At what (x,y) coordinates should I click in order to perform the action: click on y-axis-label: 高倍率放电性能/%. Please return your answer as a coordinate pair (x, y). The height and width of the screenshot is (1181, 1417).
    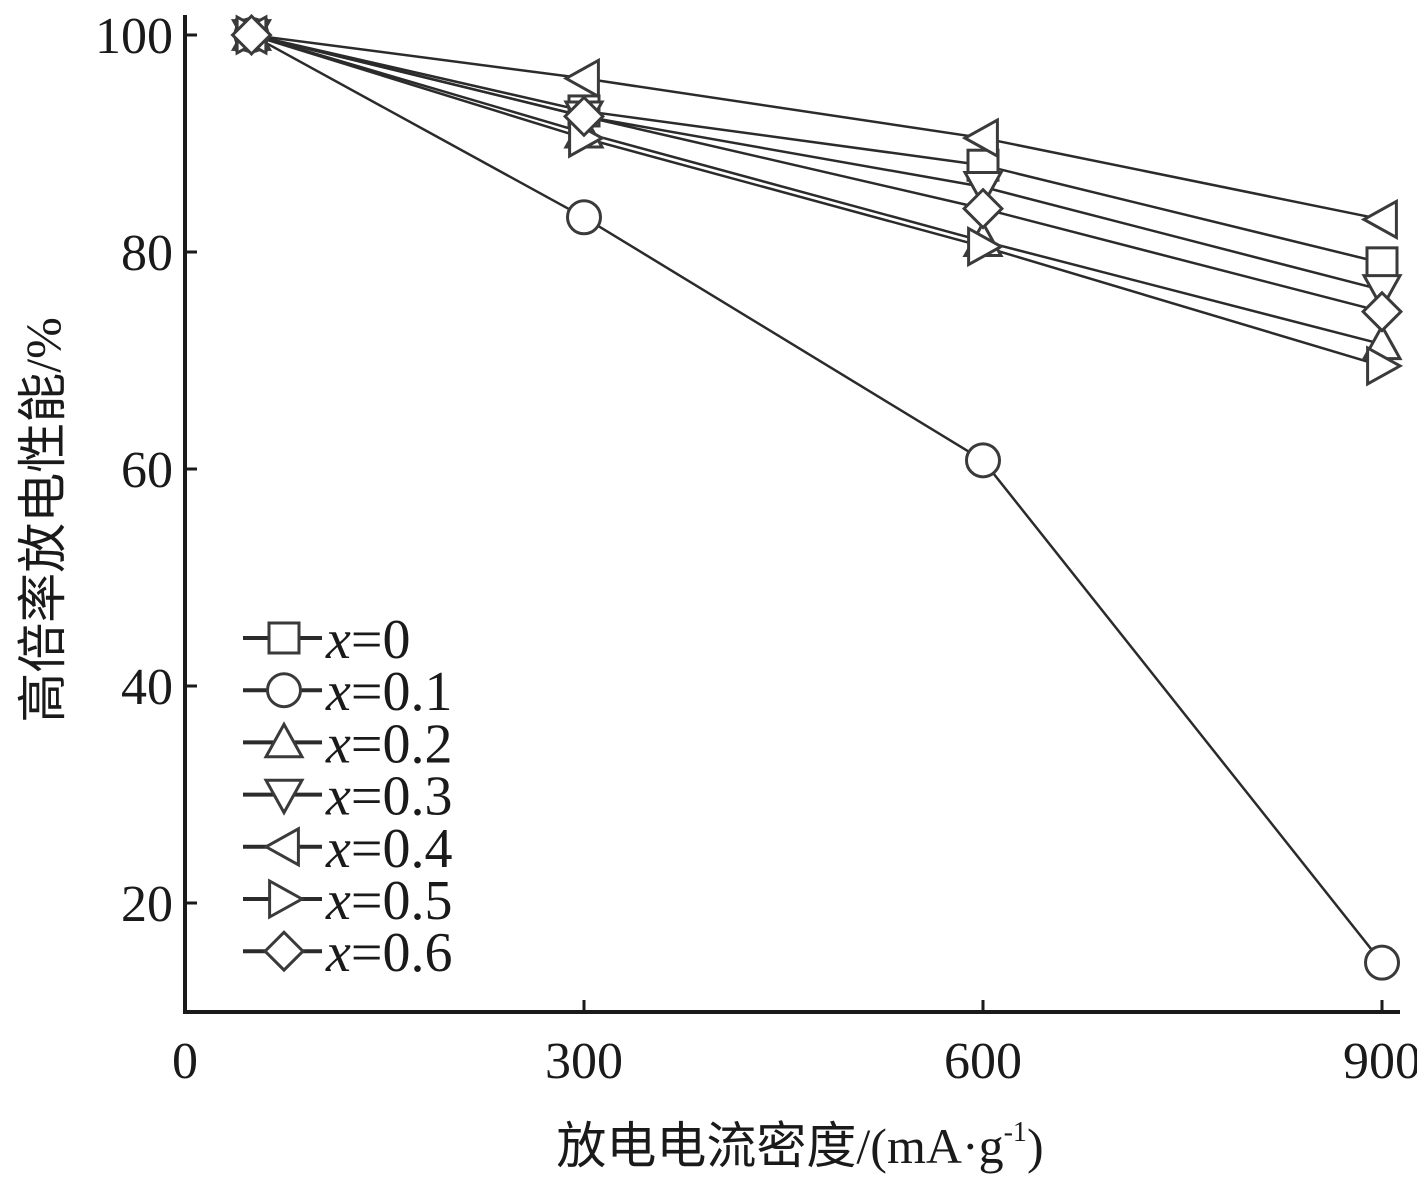
    Looking at the image, I should click on (43, 520).